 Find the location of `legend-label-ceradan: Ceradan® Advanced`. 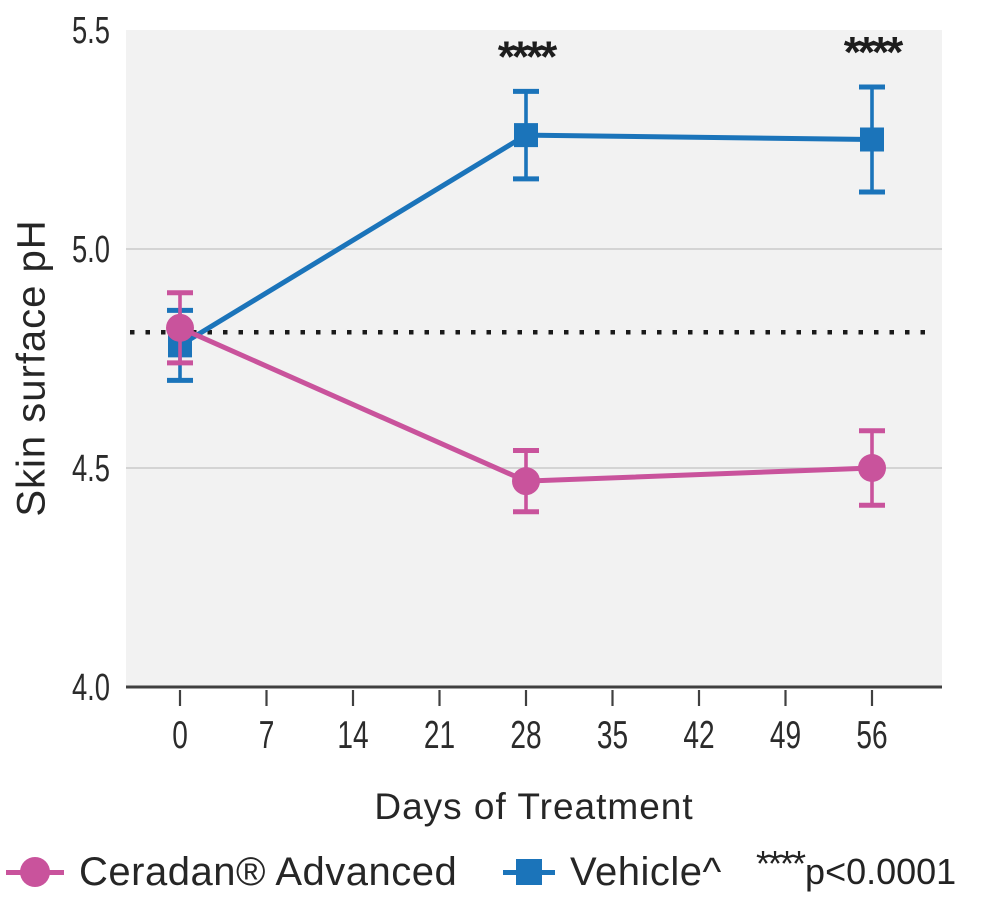

legend-label-ceradan: Ceradan® Advanced is located at coordinates (268, 871).